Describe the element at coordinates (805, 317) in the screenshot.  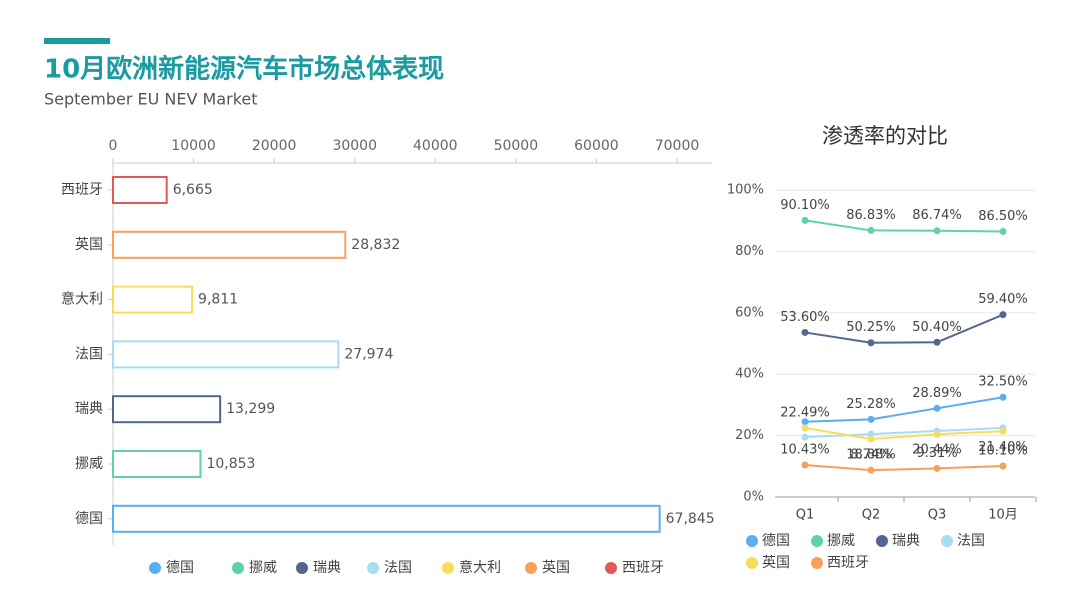
I see `value-label: 53.60%` at that location.